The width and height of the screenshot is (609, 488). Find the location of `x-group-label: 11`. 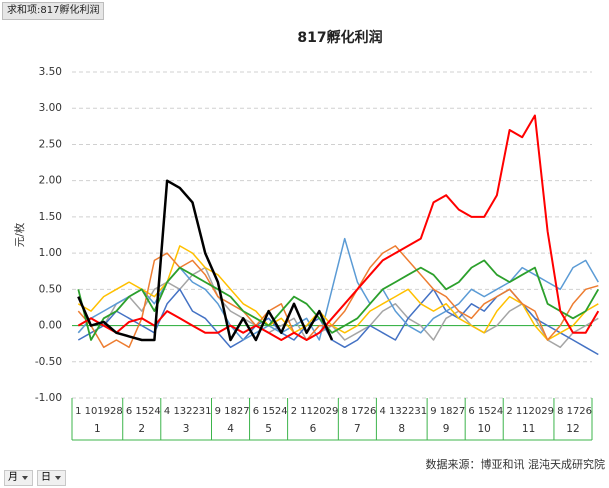

x-group-label: 11 is located at coordinates (528, 429).